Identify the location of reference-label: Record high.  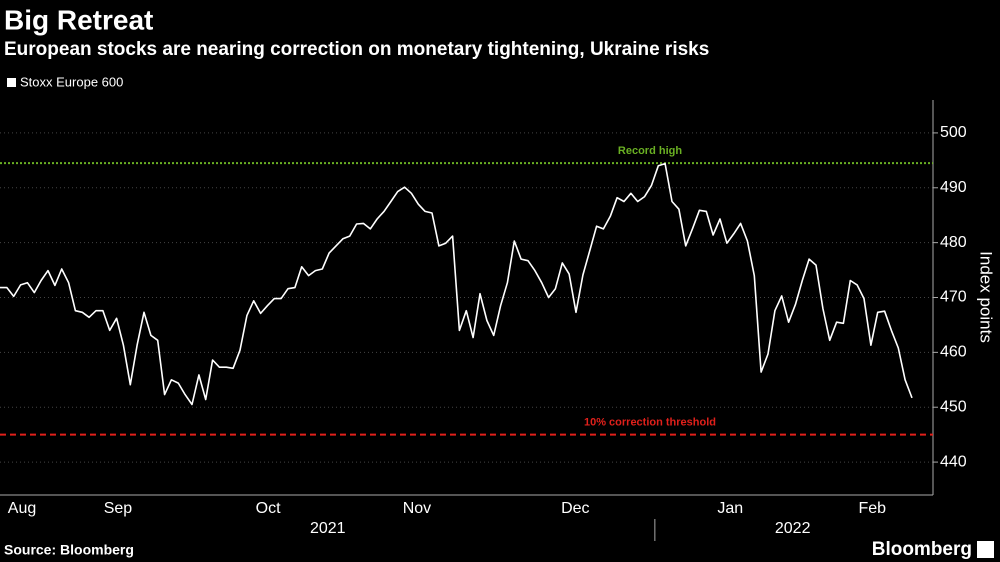
(650, 151).